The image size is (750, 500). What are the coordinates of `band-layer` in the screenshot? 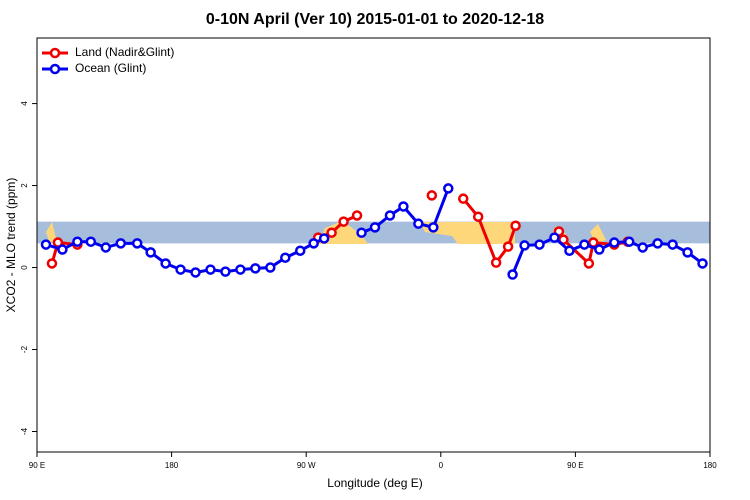 It's located at (373, 232).